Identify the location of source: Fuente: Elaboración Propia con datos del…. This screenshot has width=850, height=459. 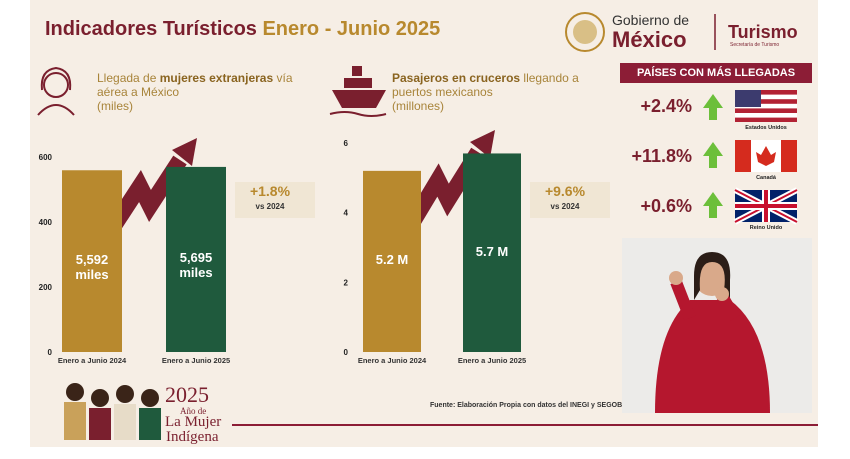
(526, 405).